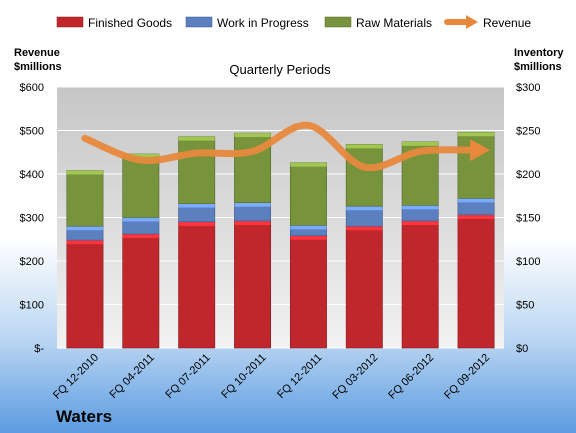 This screenshot has width=576, height=433. What do you see at coordinates (280, 146) in the screenshot?
I see `revenue-line` at bounding box center [280, 146].